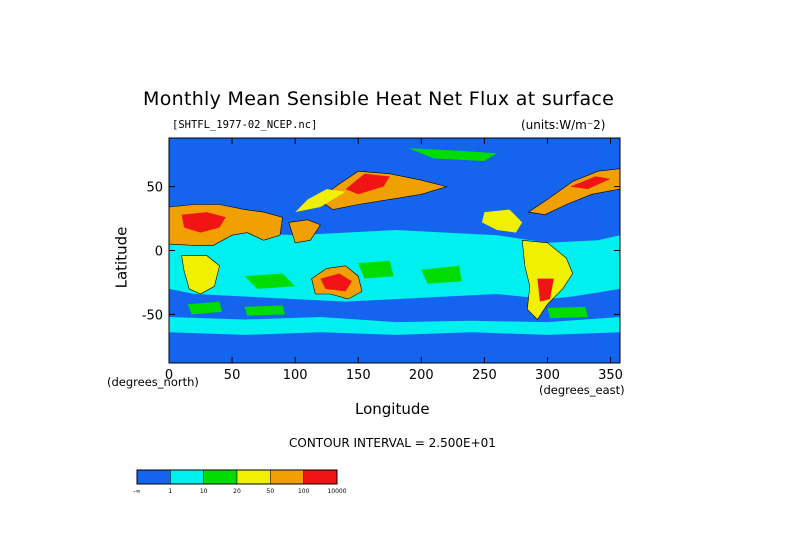 This screenshot has height=558, width=789. What do you see at coordinates (200, 275) in the screenshot?
I see `southern-africa` at bounding box center [200, 275].